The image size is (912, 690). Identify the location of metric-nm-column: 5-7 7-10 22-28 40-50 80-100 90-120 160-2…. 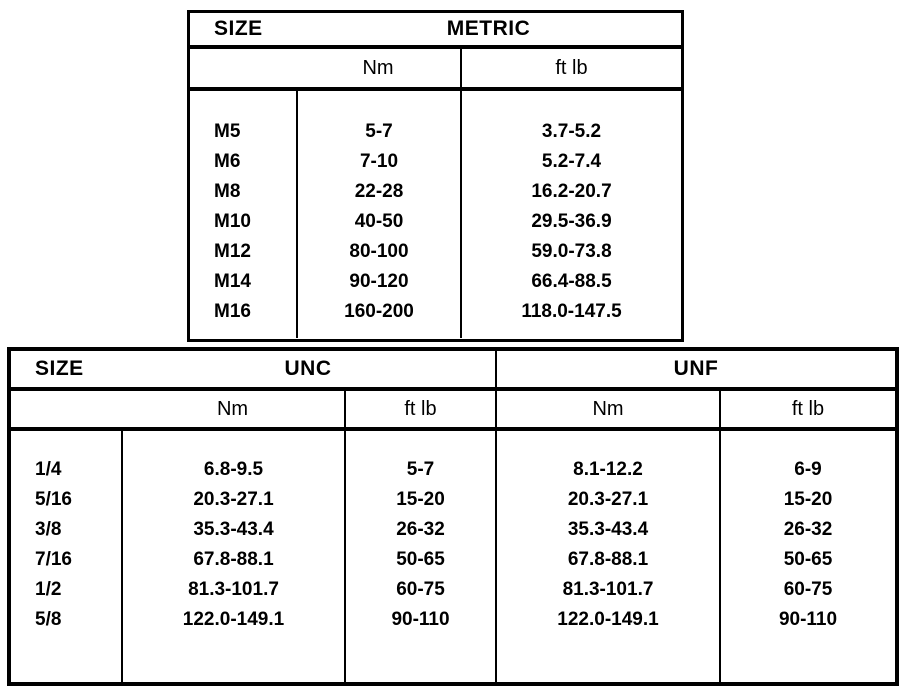
(378, 214).